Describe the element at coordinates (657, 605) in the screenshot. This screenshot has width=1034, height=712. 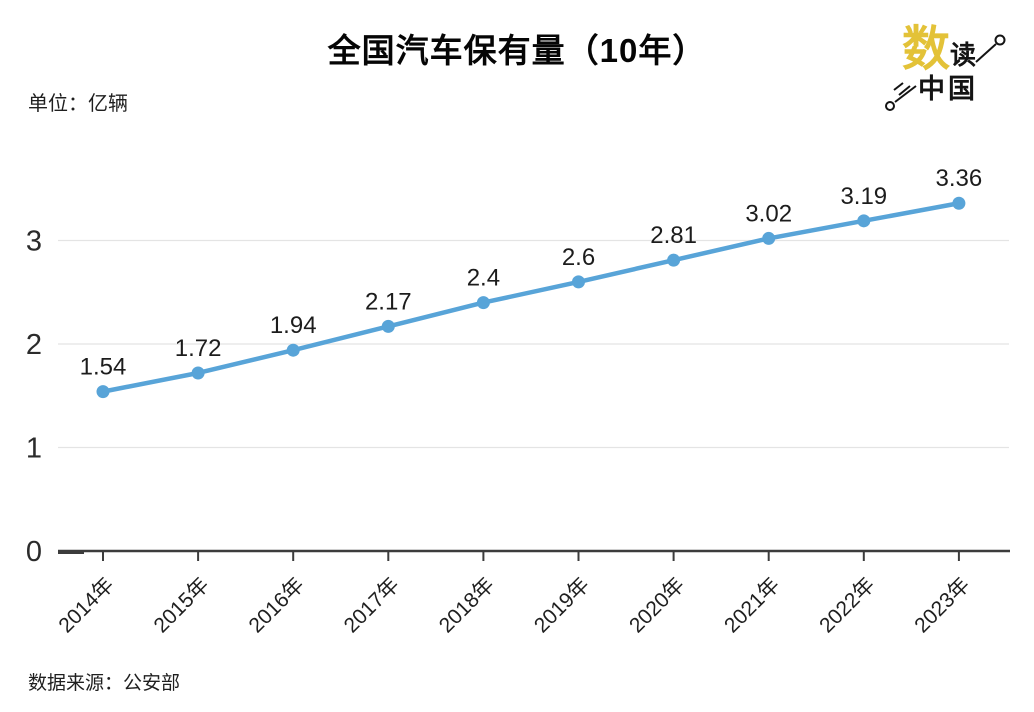
I see `x-tick-label: 2020年` at that location.